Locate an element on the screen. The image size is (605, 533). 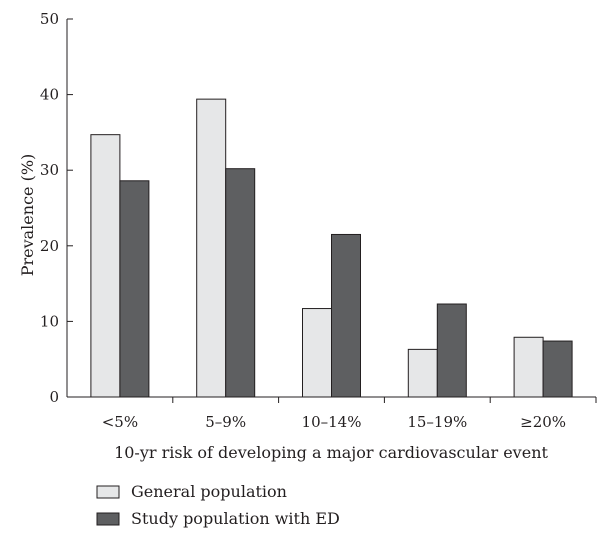
y-axis-label: Prevalence (%) is located at coordinates (27, 215).